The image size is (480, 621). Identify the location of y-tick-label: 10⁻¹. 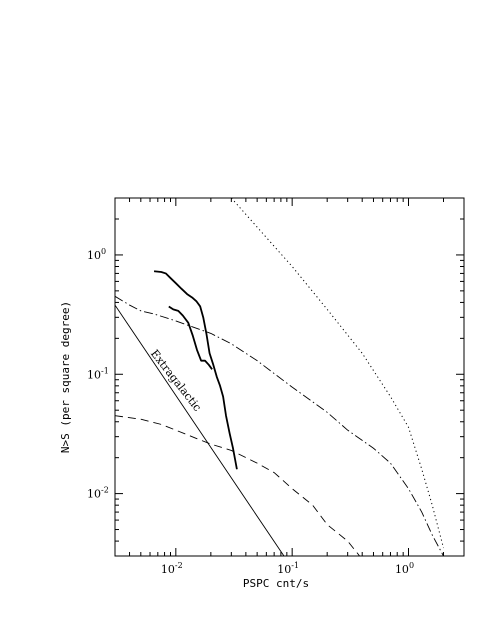
(98, 373).